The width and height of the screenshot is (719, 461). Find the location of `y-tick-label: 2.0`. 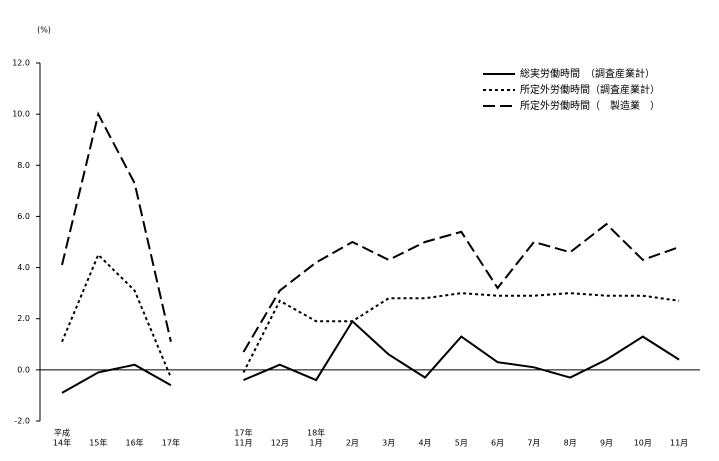

y-tick-label: 2.0 is located at coordinates (23, 318).